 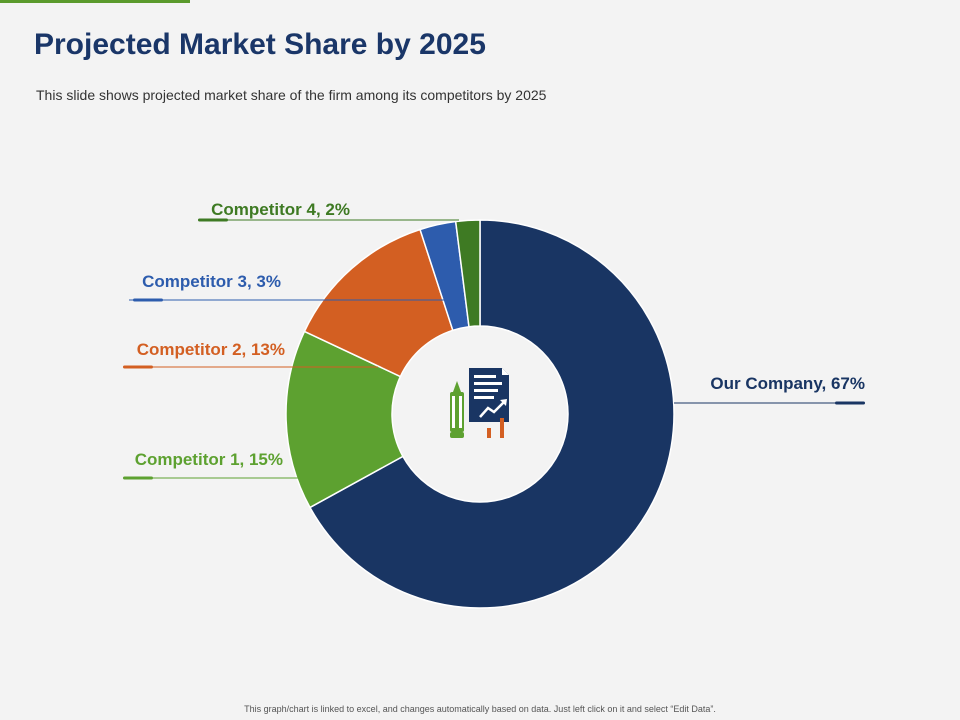 What do you see at coordinates (95, 1) in the screenshot?
I see `accent-bar` at bounding box center [95, 1].